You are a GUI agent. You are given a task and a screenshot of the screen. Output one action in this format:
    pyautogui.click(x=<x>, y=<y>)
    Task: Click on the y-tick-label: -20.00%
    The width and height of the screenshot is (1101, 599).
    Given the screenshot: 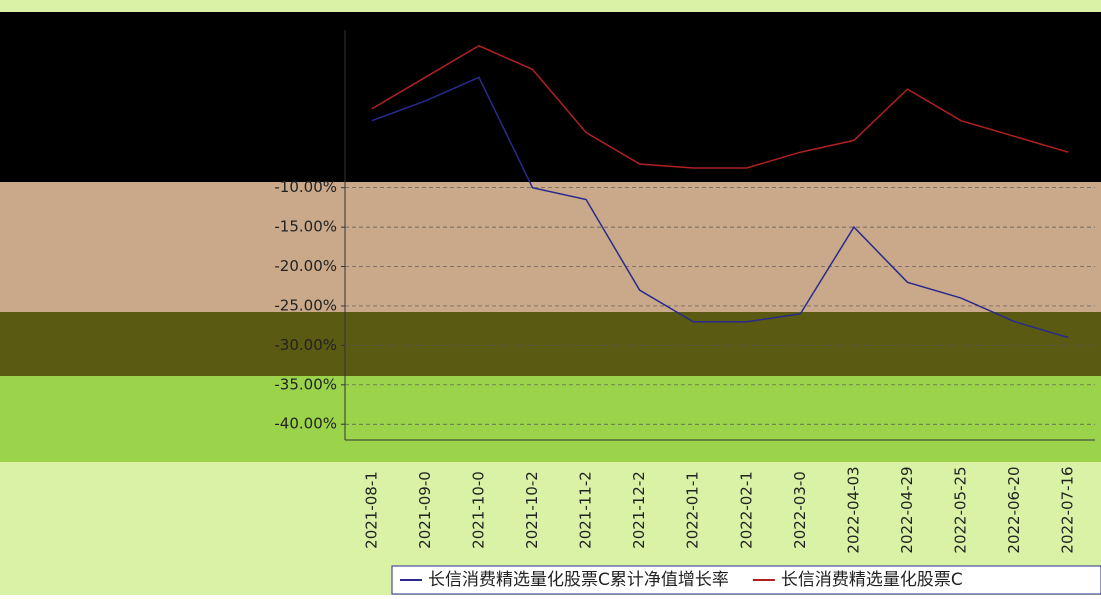 What is the action you would take?
    pyautogui.click(x=305, y=266)
    